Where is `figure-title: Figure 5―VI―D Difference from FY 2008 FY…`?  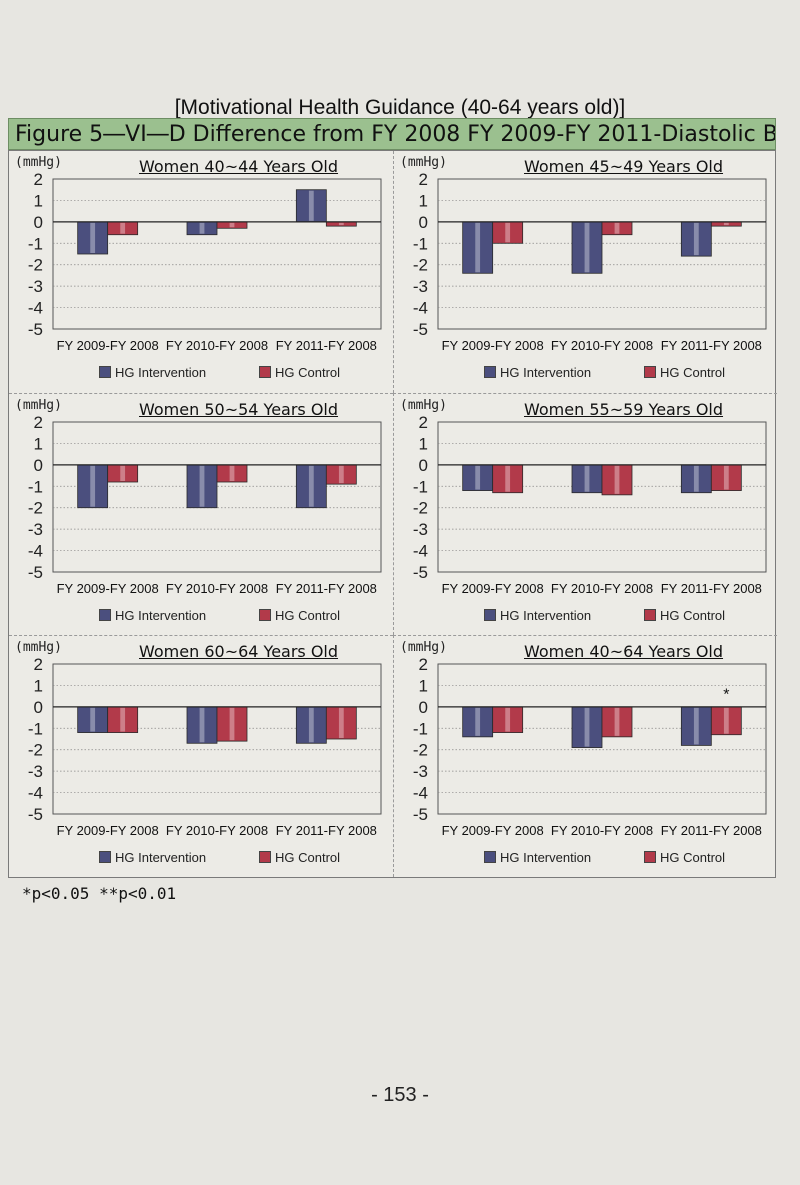
figure-title: Figure 5―VI―D Difference from FY 2008 FY… is located at coordinates (392, 134).